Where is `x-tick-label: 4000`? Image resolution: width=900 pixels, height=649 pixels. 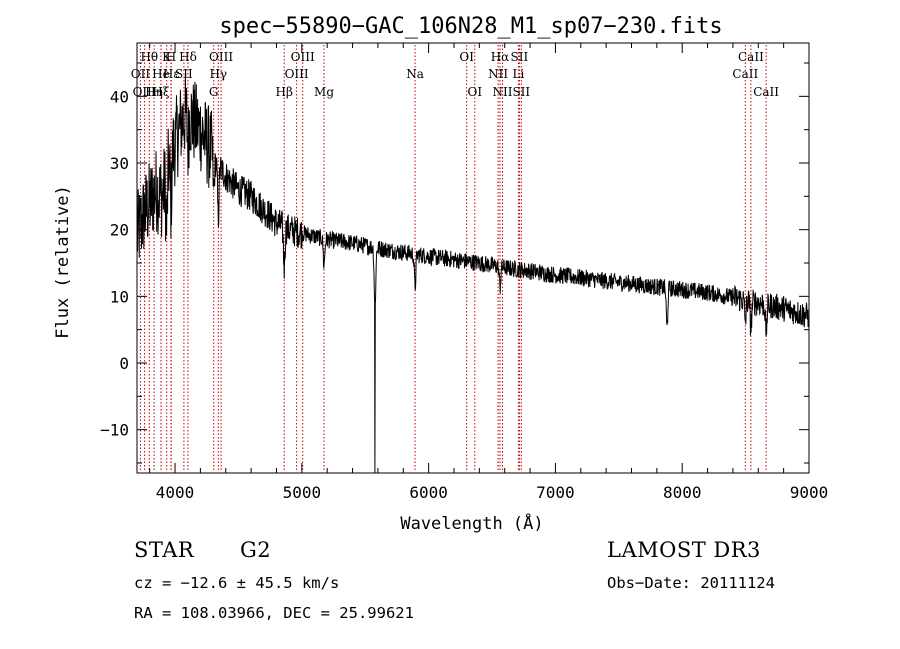
x-tick-label: 4000 is located at coordinates (175, 492).